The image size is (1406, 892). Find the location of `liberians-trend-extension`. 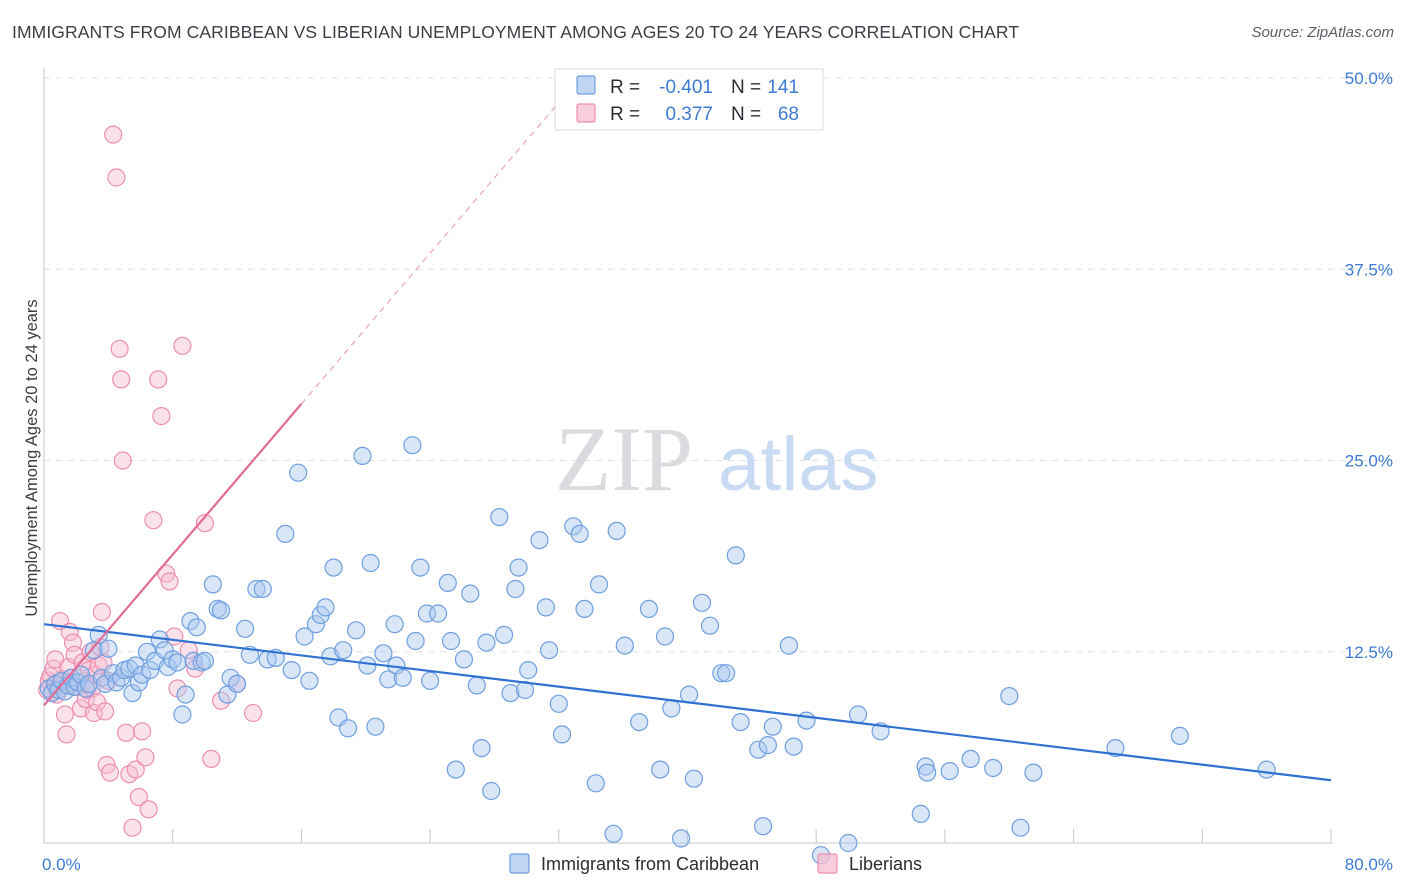

liberians-trend-extension is located at coordinates (430, 253).